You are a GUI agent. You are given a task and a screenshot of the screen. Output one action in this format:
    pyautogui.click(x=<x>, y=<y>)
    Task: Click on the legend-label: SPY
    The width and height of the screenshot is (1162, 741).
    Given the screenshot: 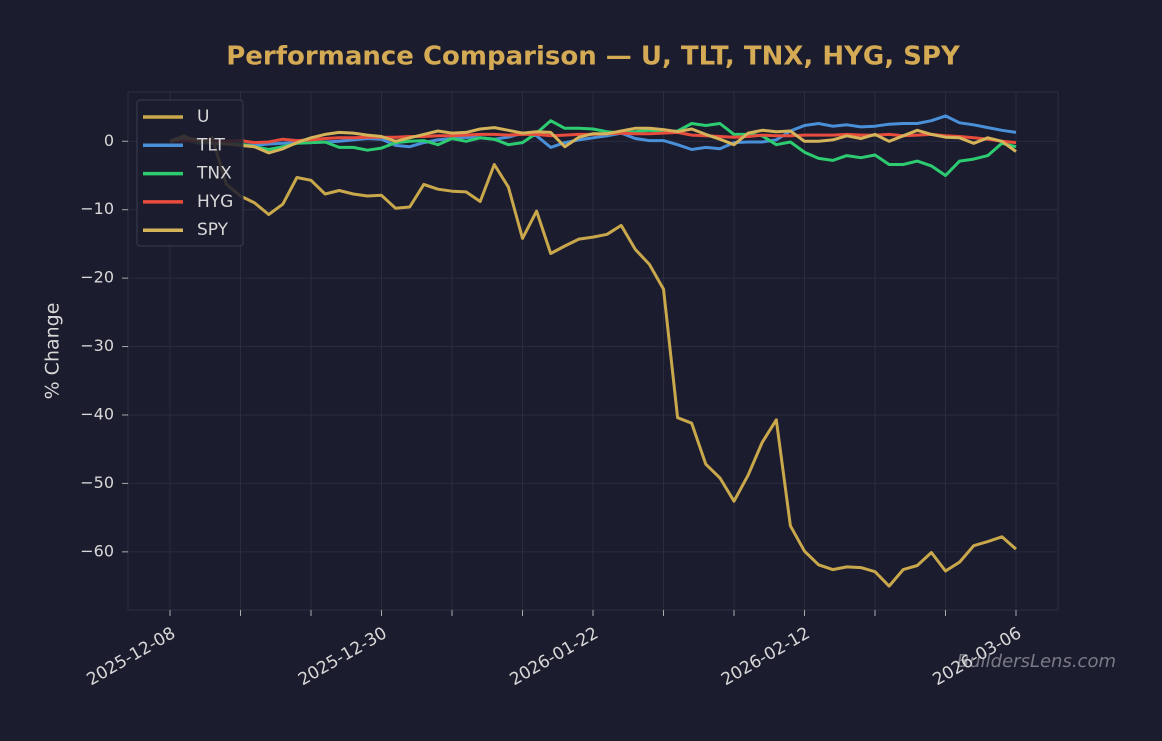 What is the action you would take?
    pyautogui.click(x=213, y=230)
    